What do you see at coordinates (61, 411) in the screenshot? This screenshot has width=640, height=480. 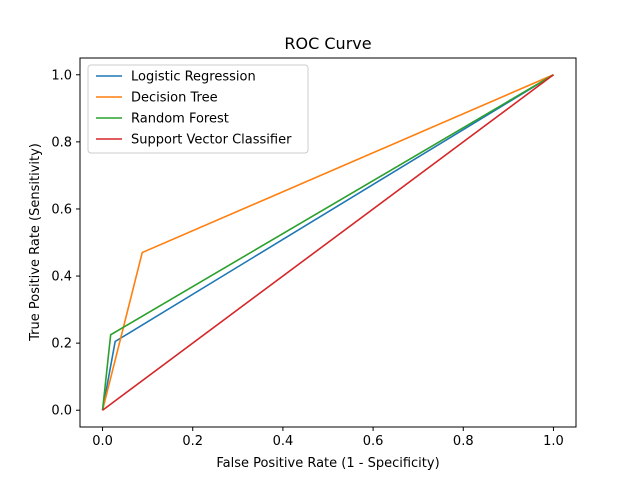 I see `y-tick-label: 0.0` at bounding box center [61, 411].